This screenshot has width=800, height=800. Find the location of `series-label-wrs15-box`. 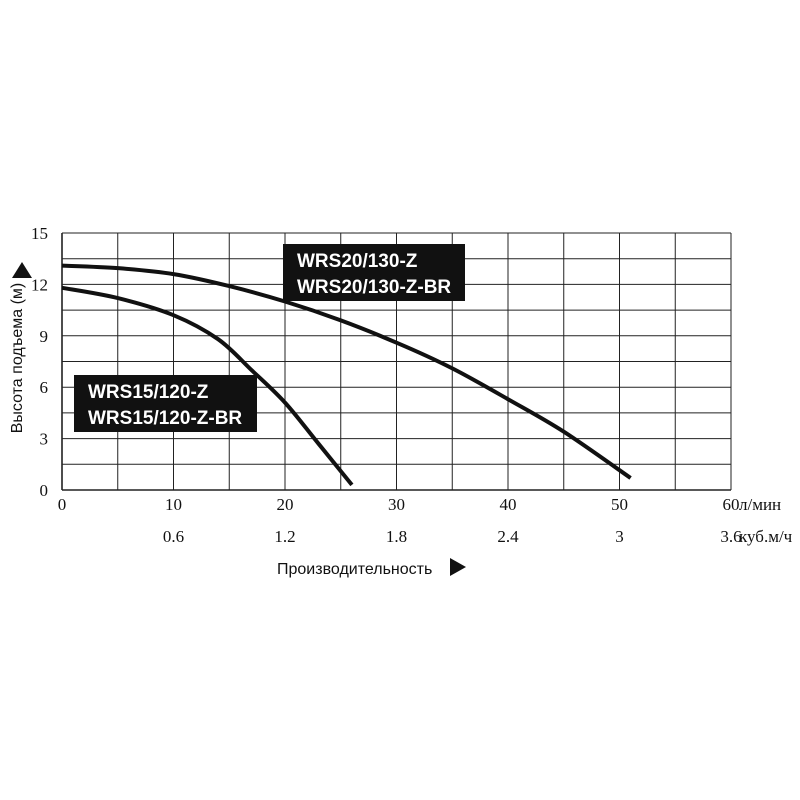

series-label-wrs15-box is located at coordinates (165, 403).